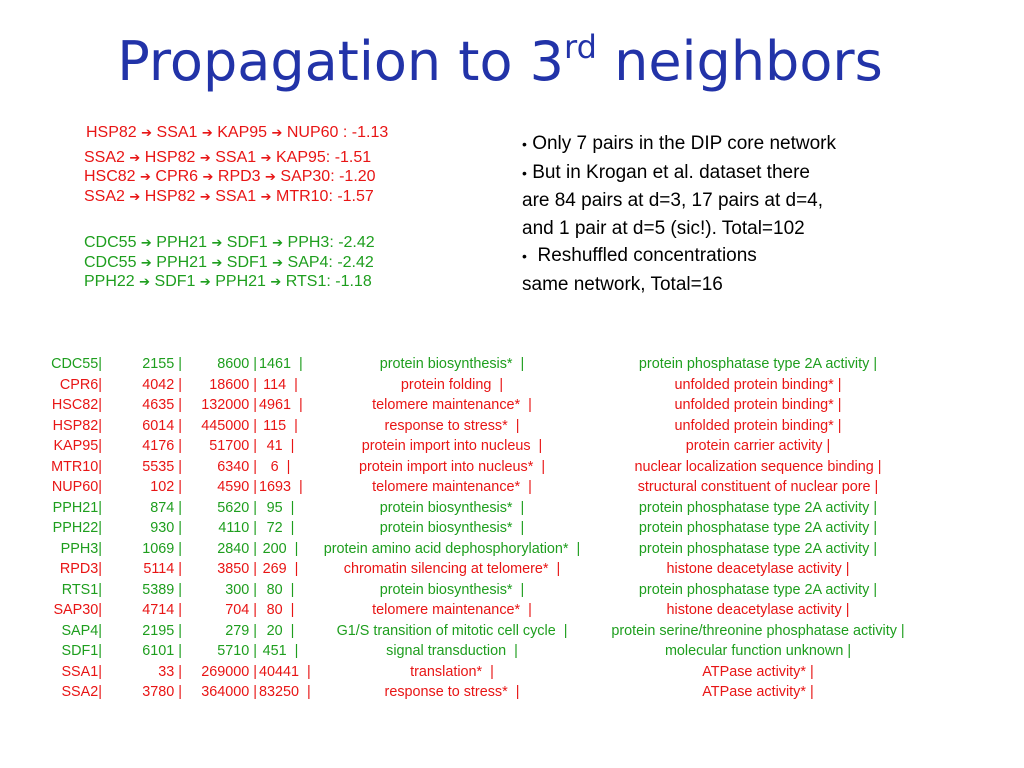 The width and height of the screenshot is (1024, 768). What do you see at coordinates (500, 62) in the screenshot?
I see `slide-title: Propagation to 3rd neighbors` at bounding box center [500, 62].